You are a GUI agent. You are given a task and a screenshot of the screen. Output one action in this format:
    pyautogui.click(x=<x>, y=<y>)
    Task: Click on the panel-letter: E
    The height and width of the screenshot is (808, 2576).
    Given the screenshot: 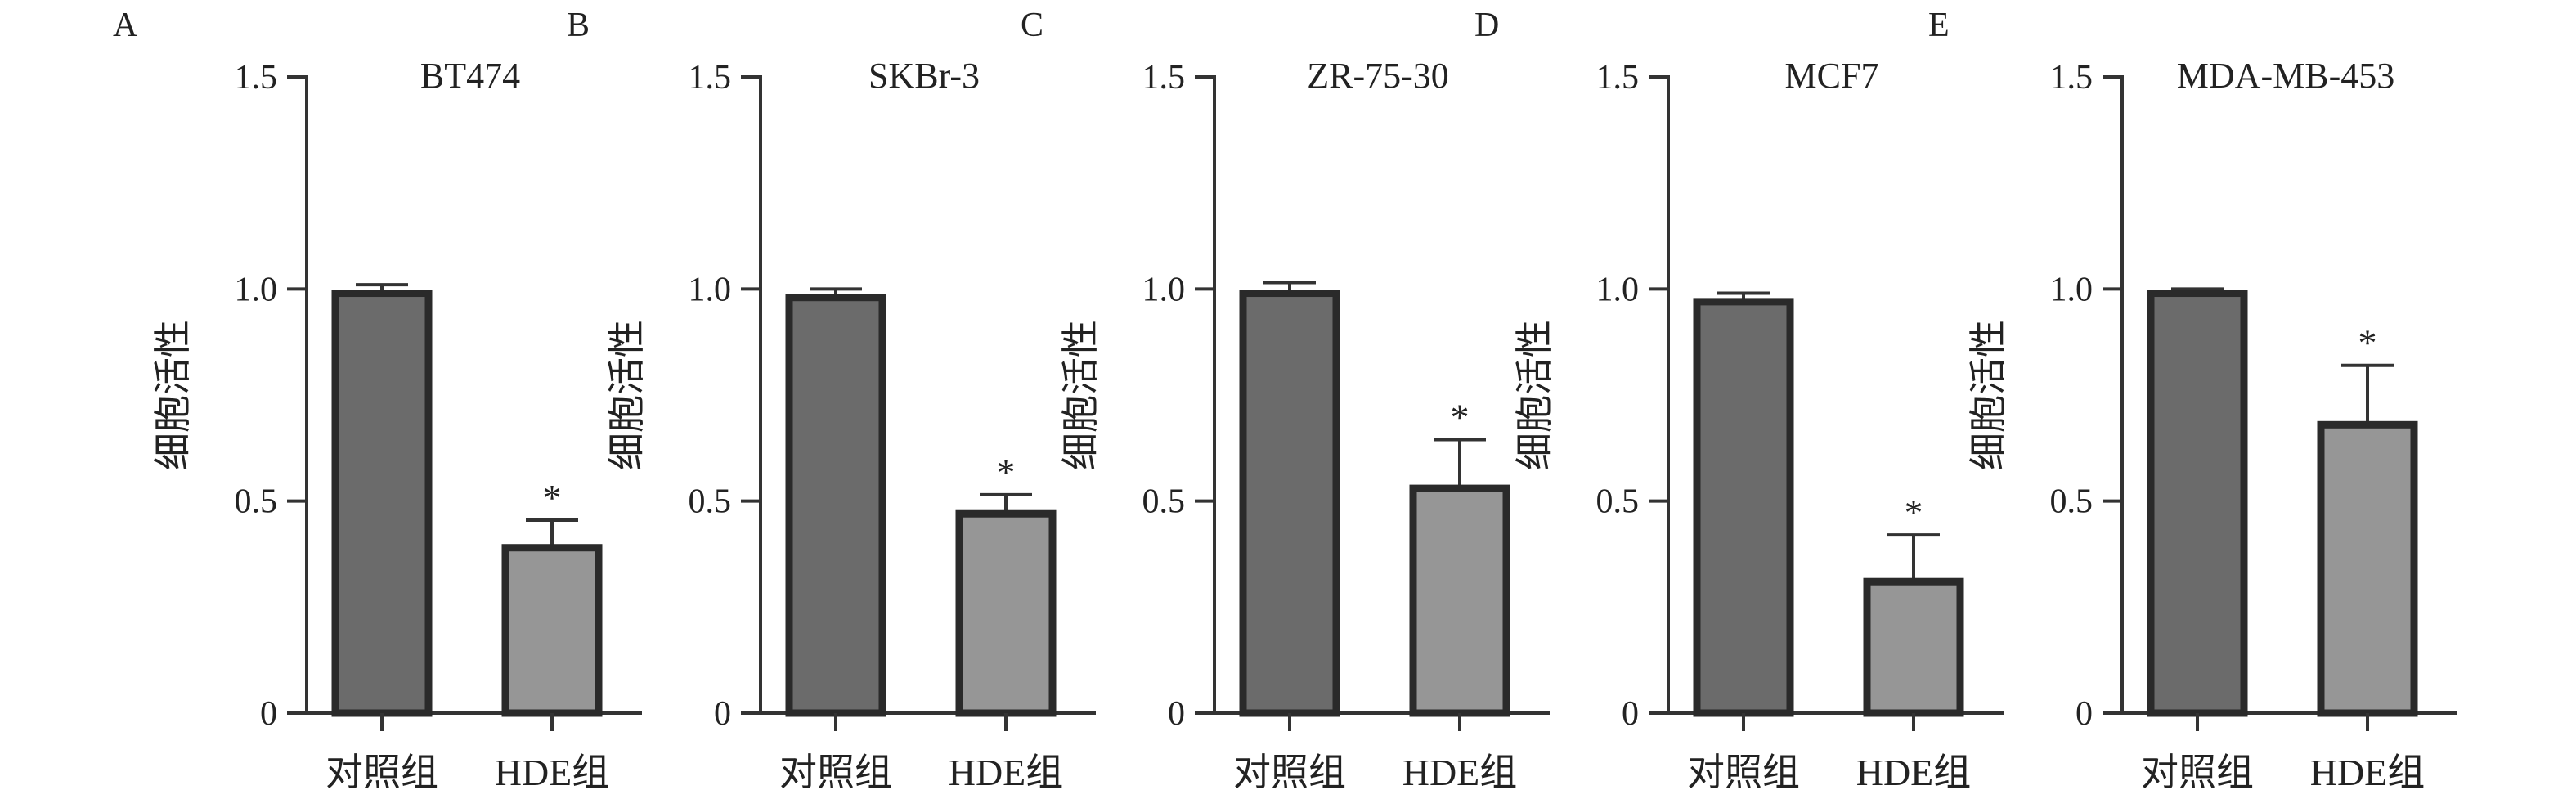 What is the action you would take?
    pyautogui.click(x=1939, y=25)
    